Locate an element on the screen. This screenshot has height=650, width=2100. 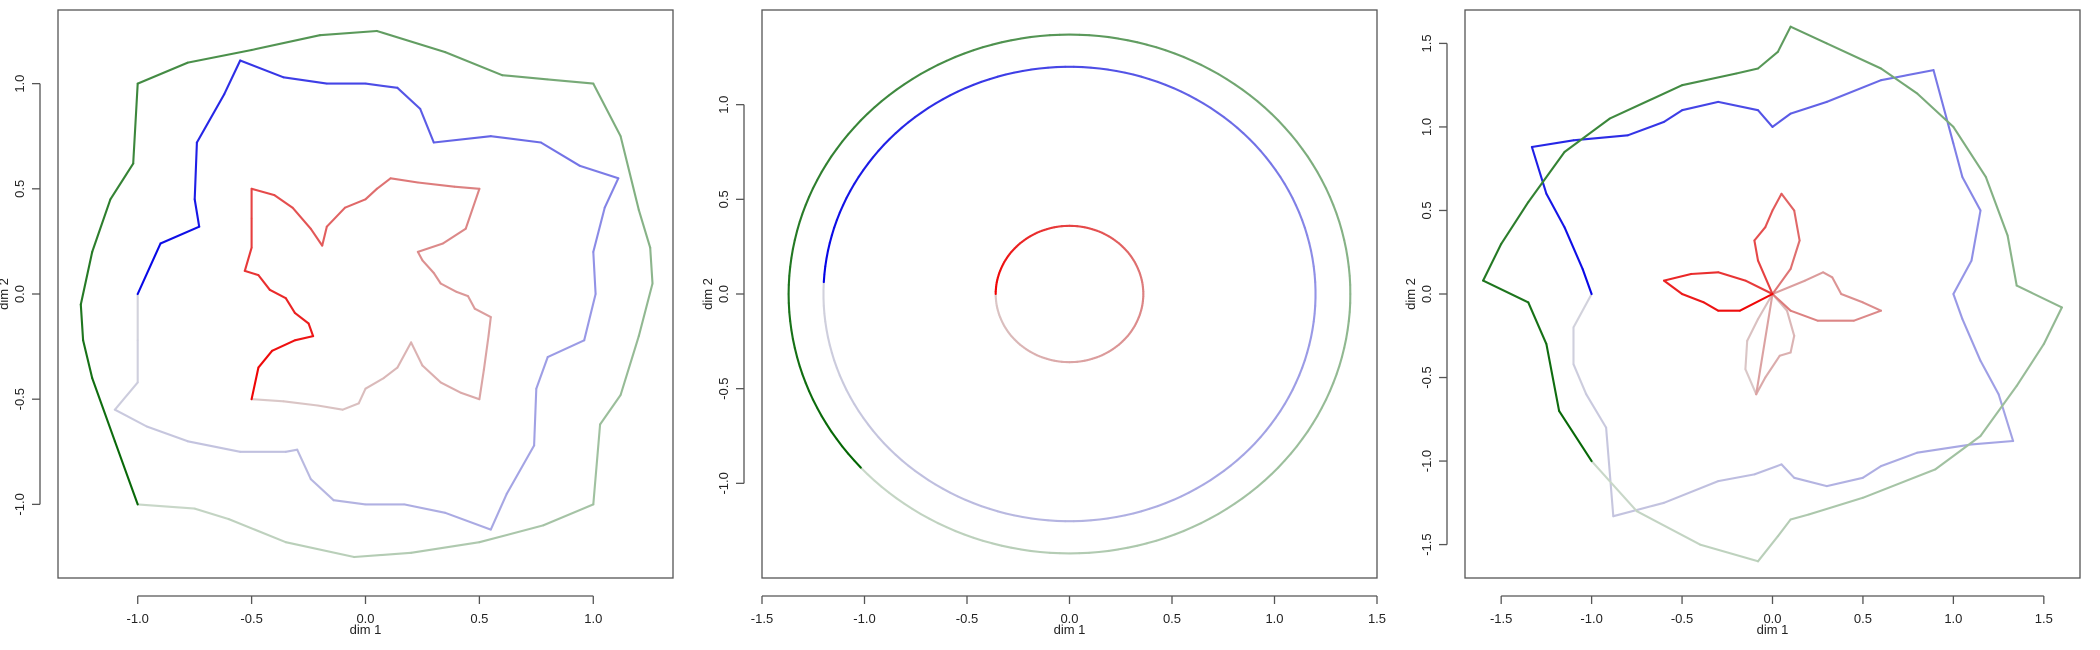
y-tick-label: -1.0 is located at coordinates (723, 483).